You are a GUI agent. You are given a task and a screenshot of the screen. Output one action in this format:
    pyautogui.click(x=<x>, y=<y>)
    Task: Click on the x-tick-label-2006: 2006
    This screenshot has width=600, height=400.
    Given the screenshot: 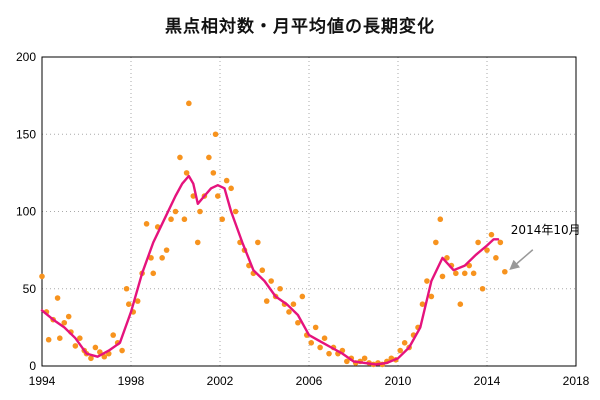 What is the action you would take?
    pyautogui.click(x=309, y=381)
    